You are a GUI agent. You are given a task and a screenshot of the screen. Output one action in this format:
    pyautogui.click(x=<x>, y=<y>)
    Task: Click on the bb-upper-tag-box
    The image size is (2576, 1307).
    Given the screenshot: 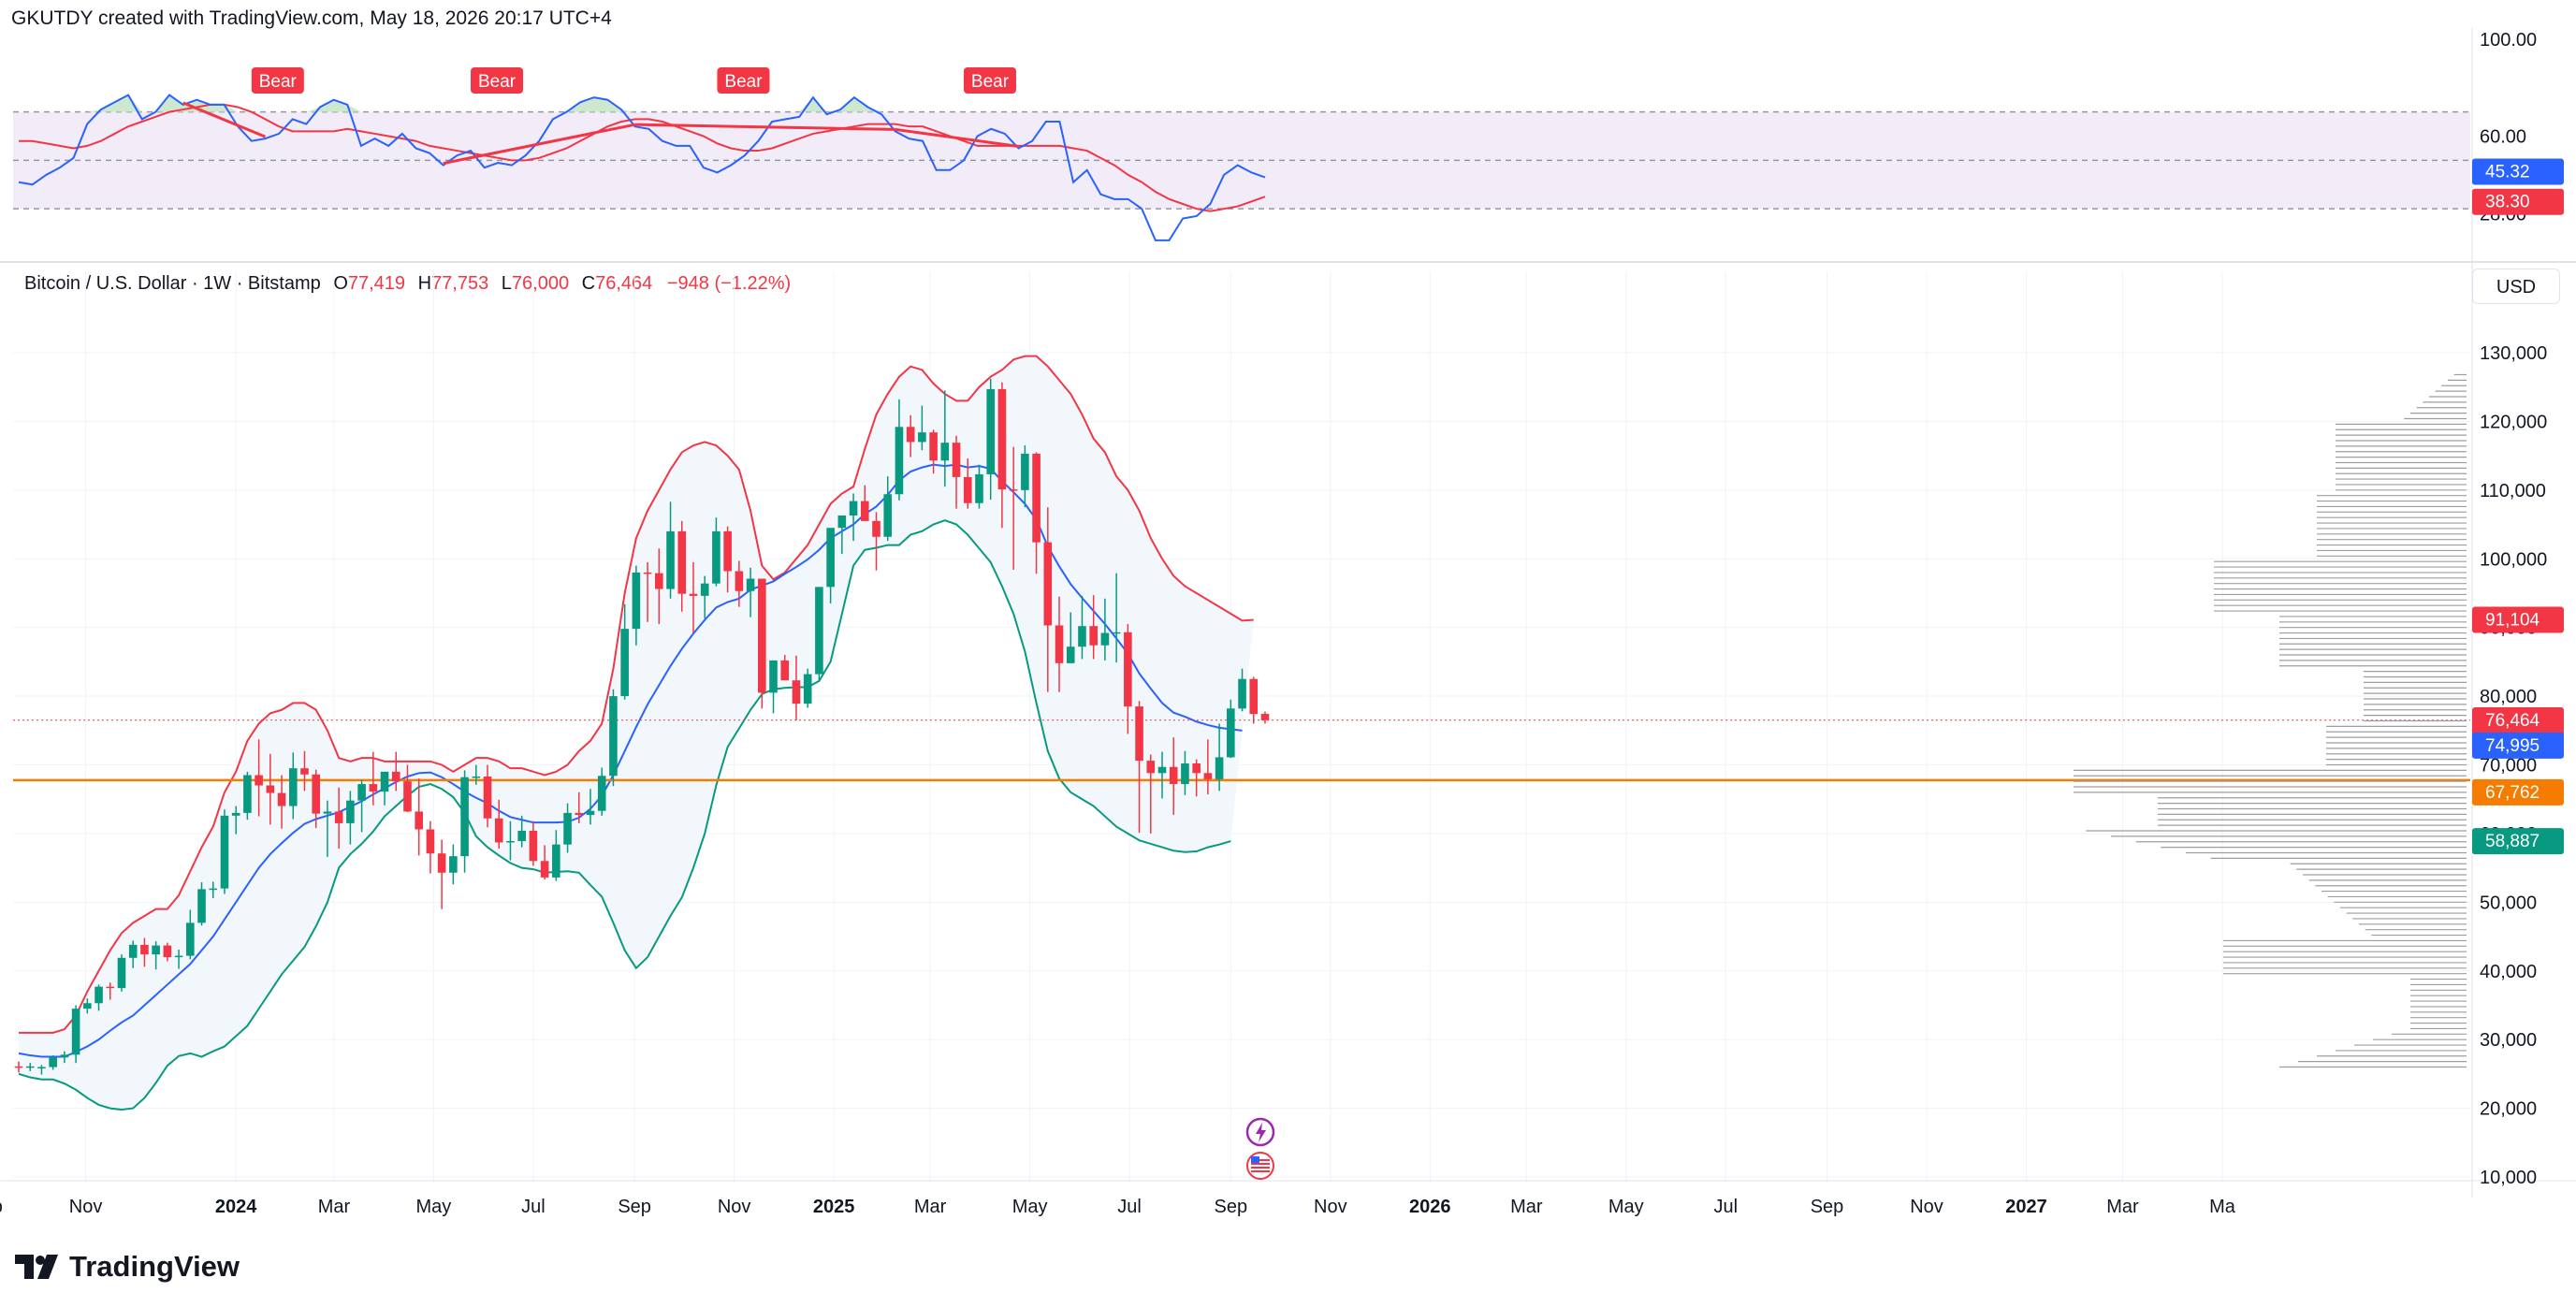 What is the action you would take?
    pyautogui.click(x=2518, y=619)
    